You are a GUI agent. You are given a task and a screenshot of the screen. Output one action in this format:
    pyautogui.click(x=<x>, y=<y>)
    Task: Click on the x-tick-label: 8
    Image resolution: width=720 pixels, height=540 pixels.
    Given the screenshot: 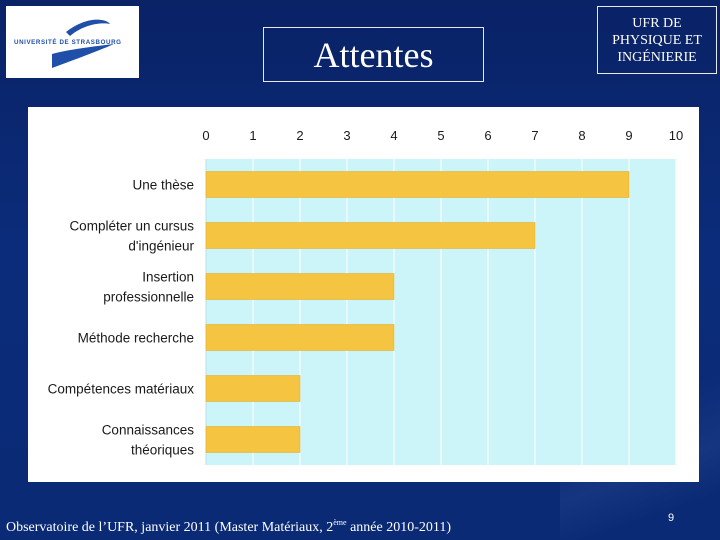 What is the action you would take?
    pyautogui.click(x=581, y=135)
    